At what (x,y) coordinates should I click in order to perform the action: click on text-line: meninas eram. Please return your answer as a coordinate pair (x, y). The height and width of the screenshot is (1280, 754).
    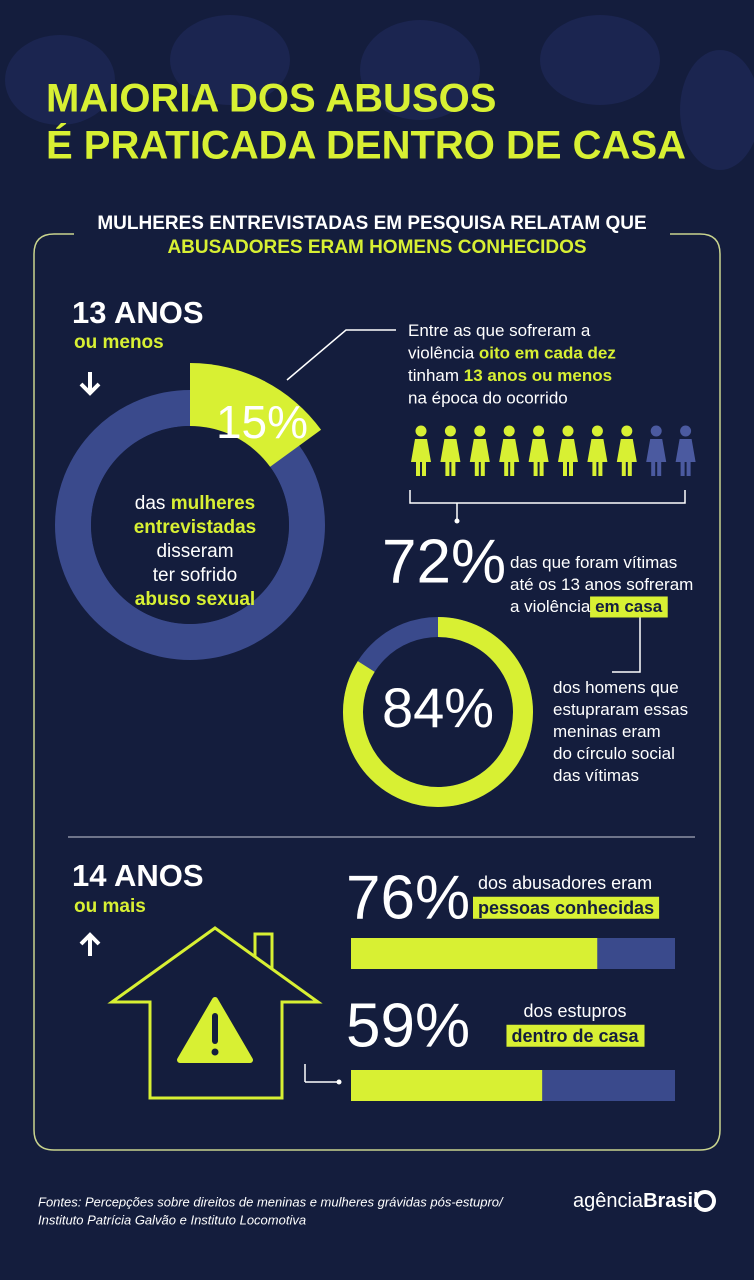
    Looking at the image, I should click on (607, 731).